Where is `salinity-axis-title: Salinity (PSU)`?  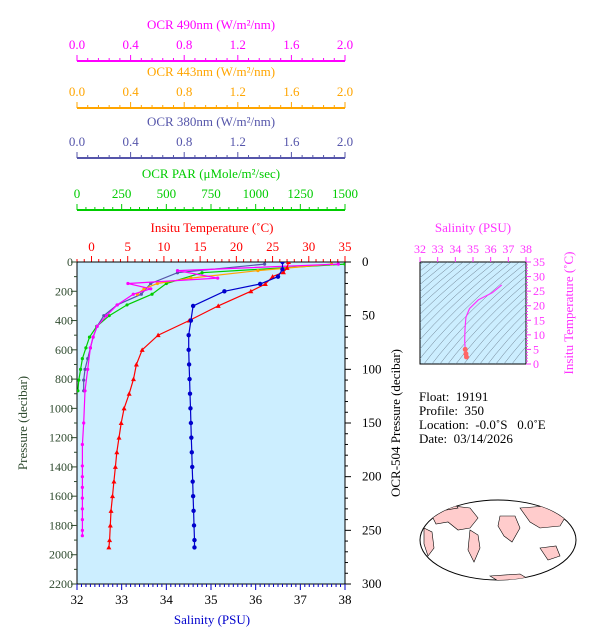 salinity-axis-title: Salinity (PSU) is located at coordinates (212, 619).